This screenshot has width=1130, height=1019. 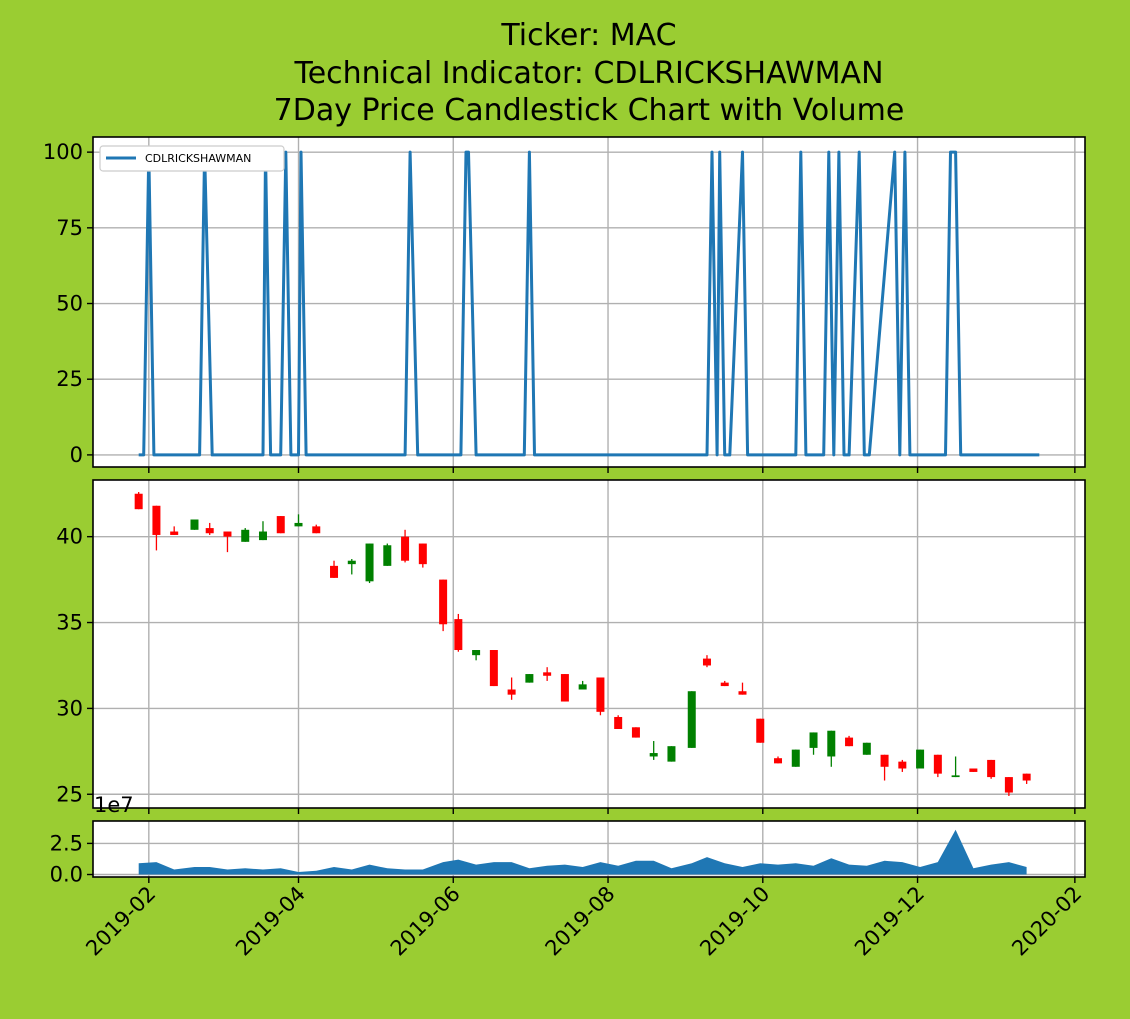 What do you see at coordinates (589, 110) in the screenshot?
I see `chart-title-line-3: 7Day Price Candlestick Chart with Volume` at bounding box center [589, 110].